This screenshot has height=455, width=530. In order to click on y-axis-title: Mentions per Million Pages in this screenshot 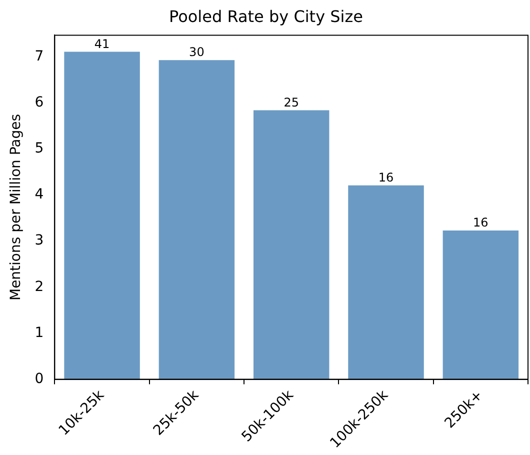, I will do `click(16, 207)`.